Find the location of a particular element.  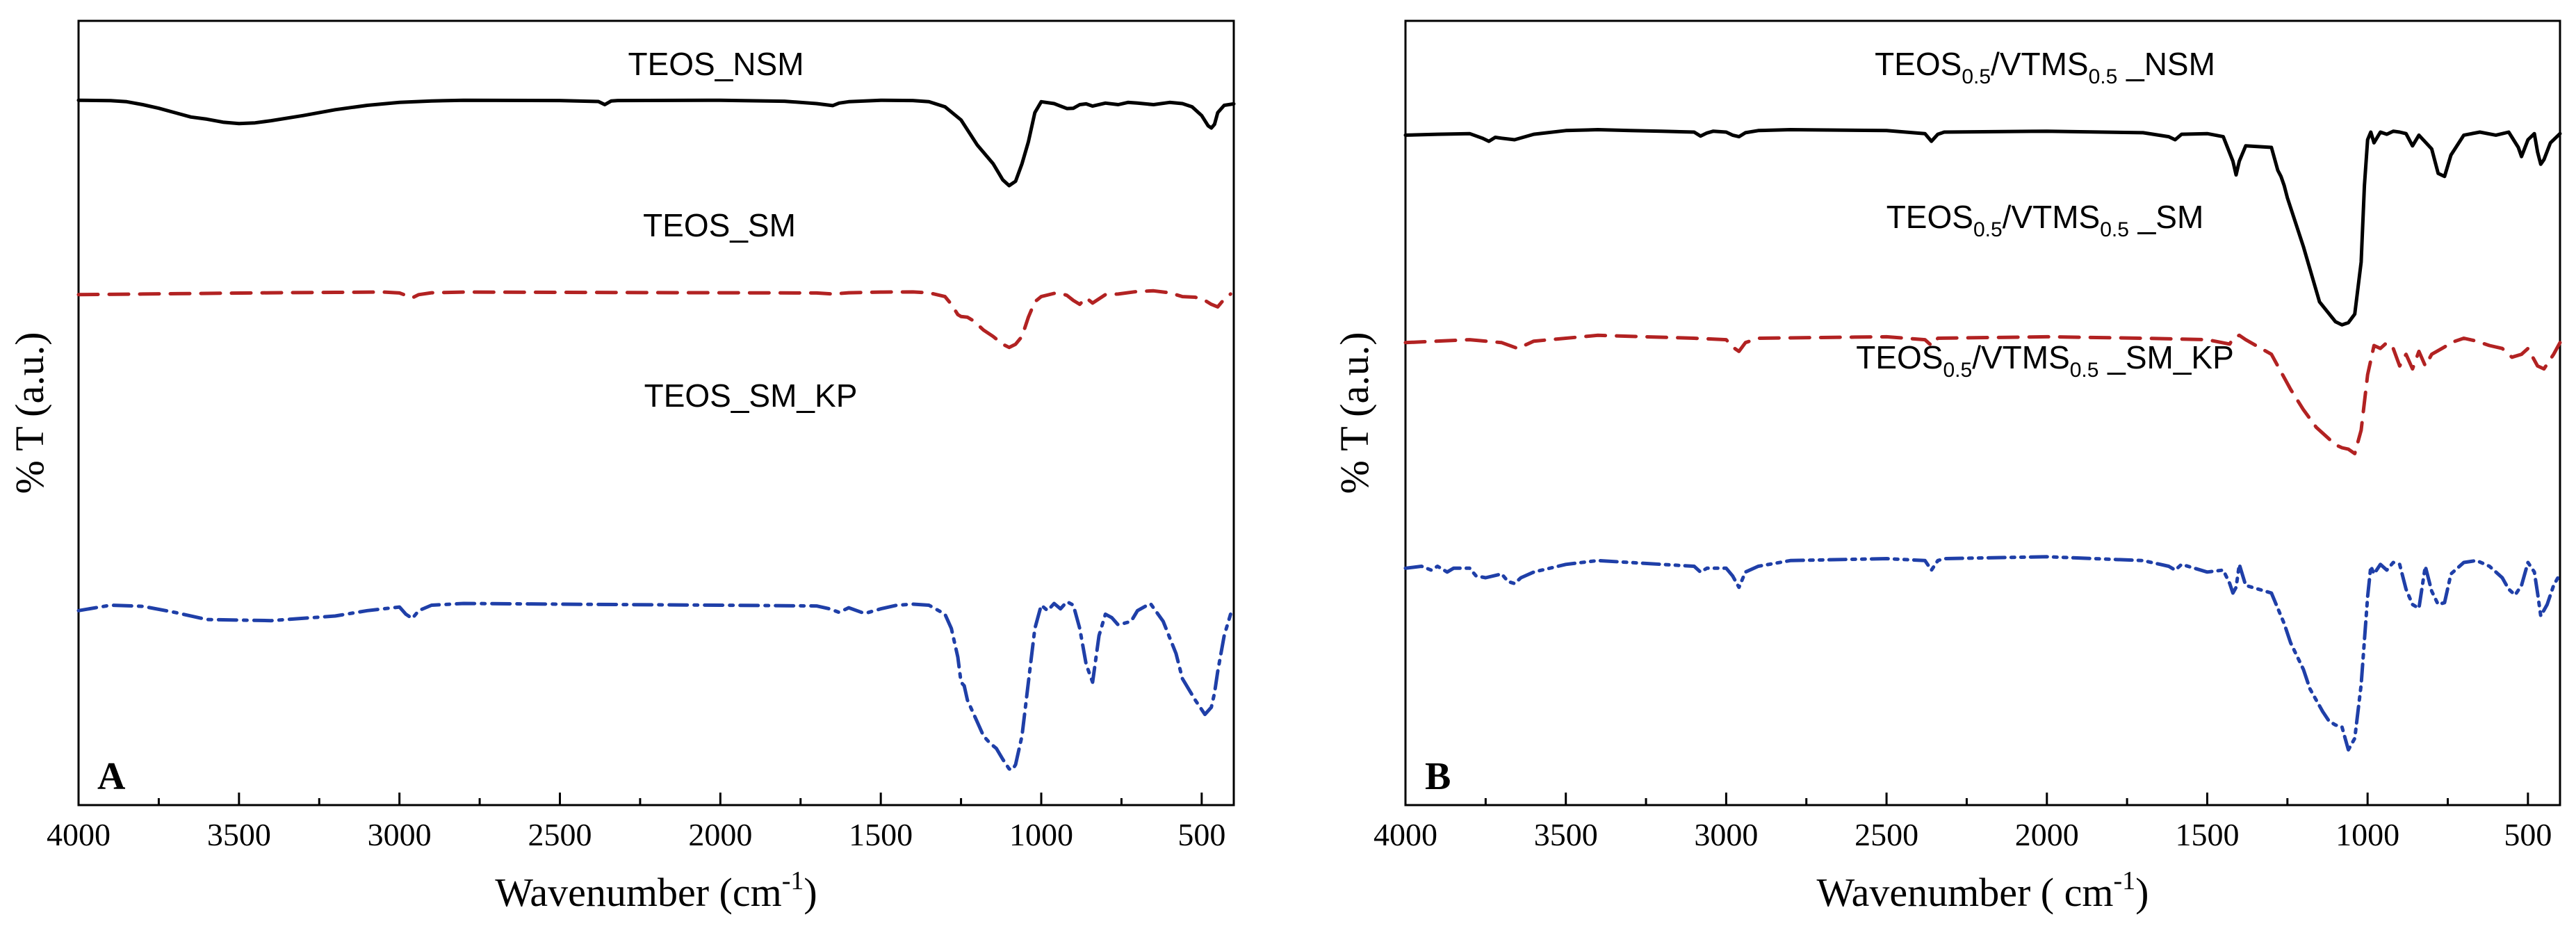

panel-letter: B is located at coordinates (1438, 776).